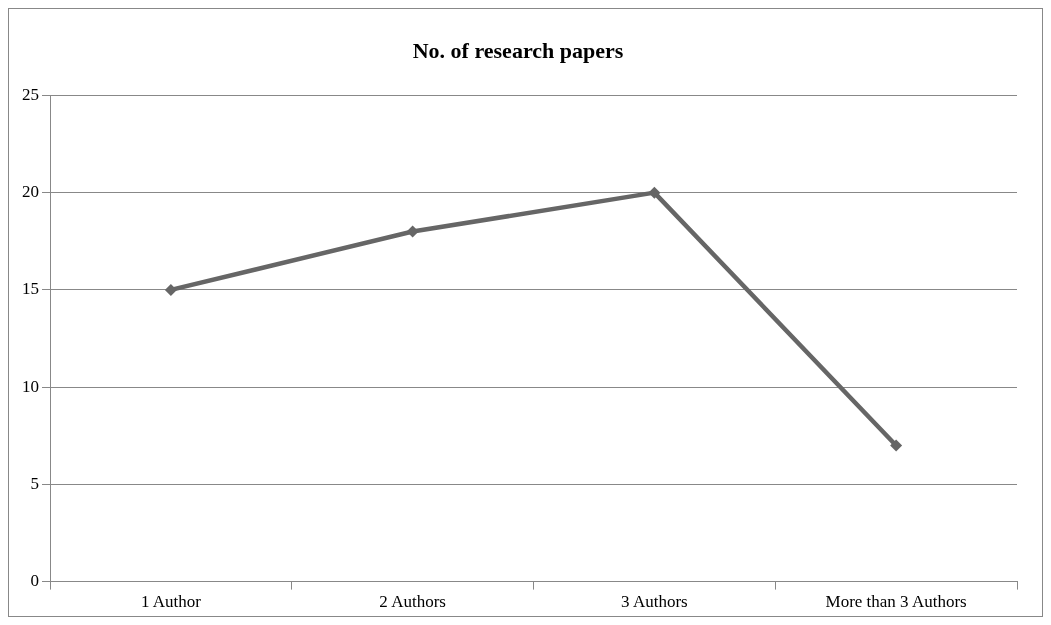  Describe the element at coordinates (30, 192) in the screenshot. I see `y-tick-label: 20` at that location.